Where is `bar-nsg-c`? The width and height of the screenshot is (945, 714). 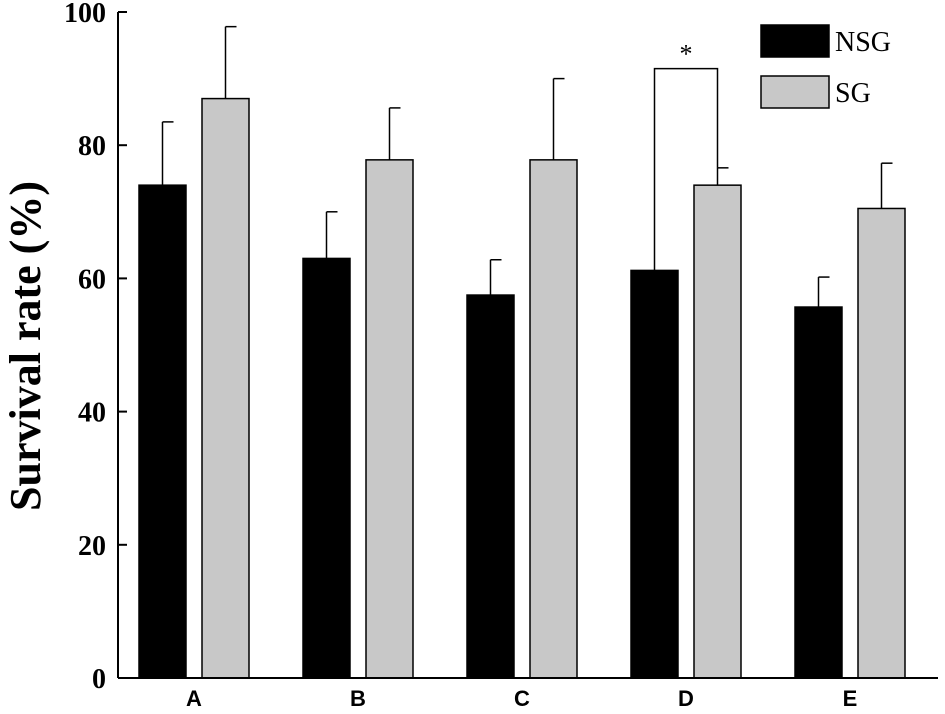 bar-nsg-c is located at coordinates (490, 486).